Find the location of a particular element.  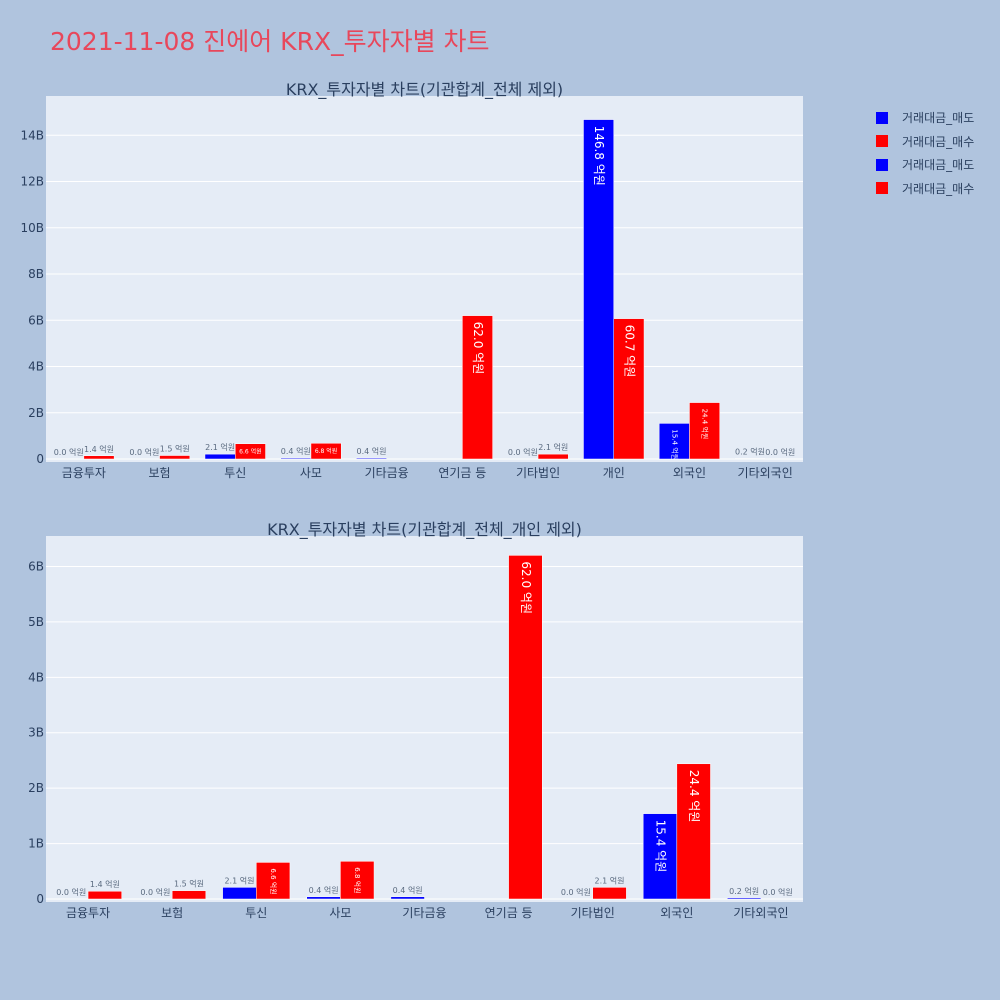

data-label: 15.4 억원 is located at coordinates (661, 846).